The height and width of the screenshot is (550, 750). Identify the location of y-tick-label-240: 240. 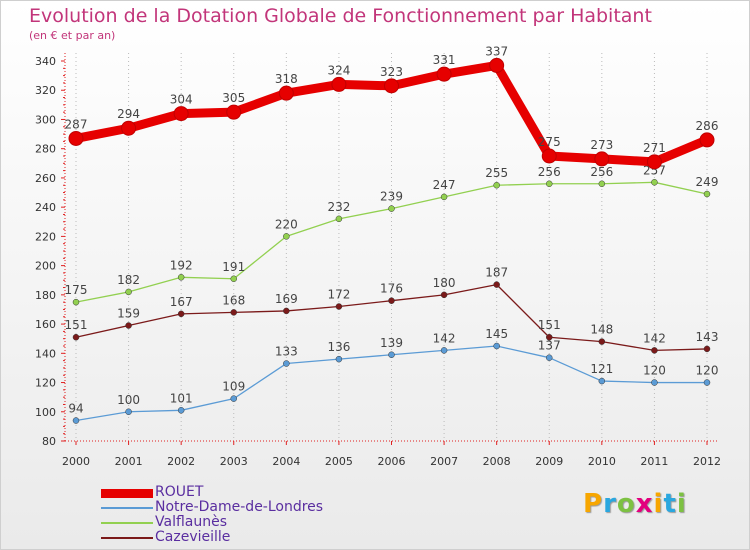
(45, 207).